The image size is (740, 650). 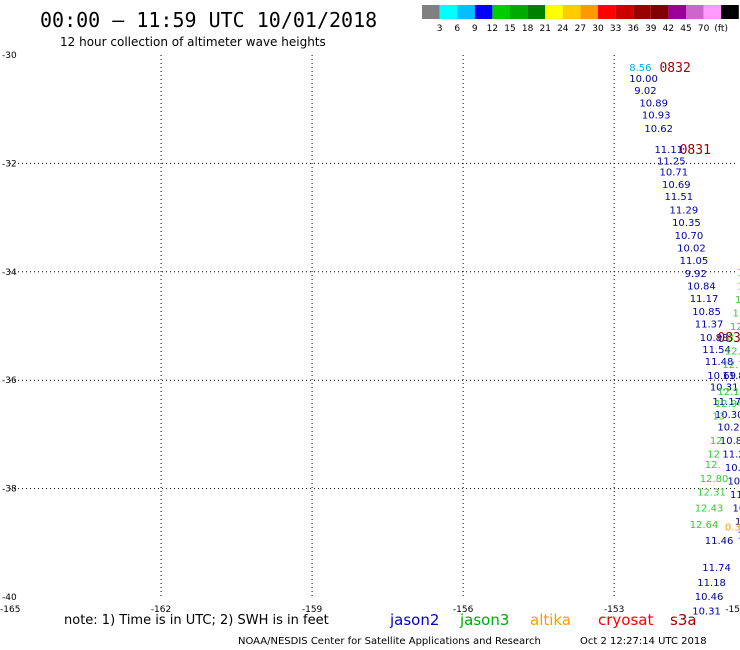 What do you see at coordinates (728, 427) in the screenshot?
I see `swh-jason2-label: 10.24` at bounding box center [728, 427].